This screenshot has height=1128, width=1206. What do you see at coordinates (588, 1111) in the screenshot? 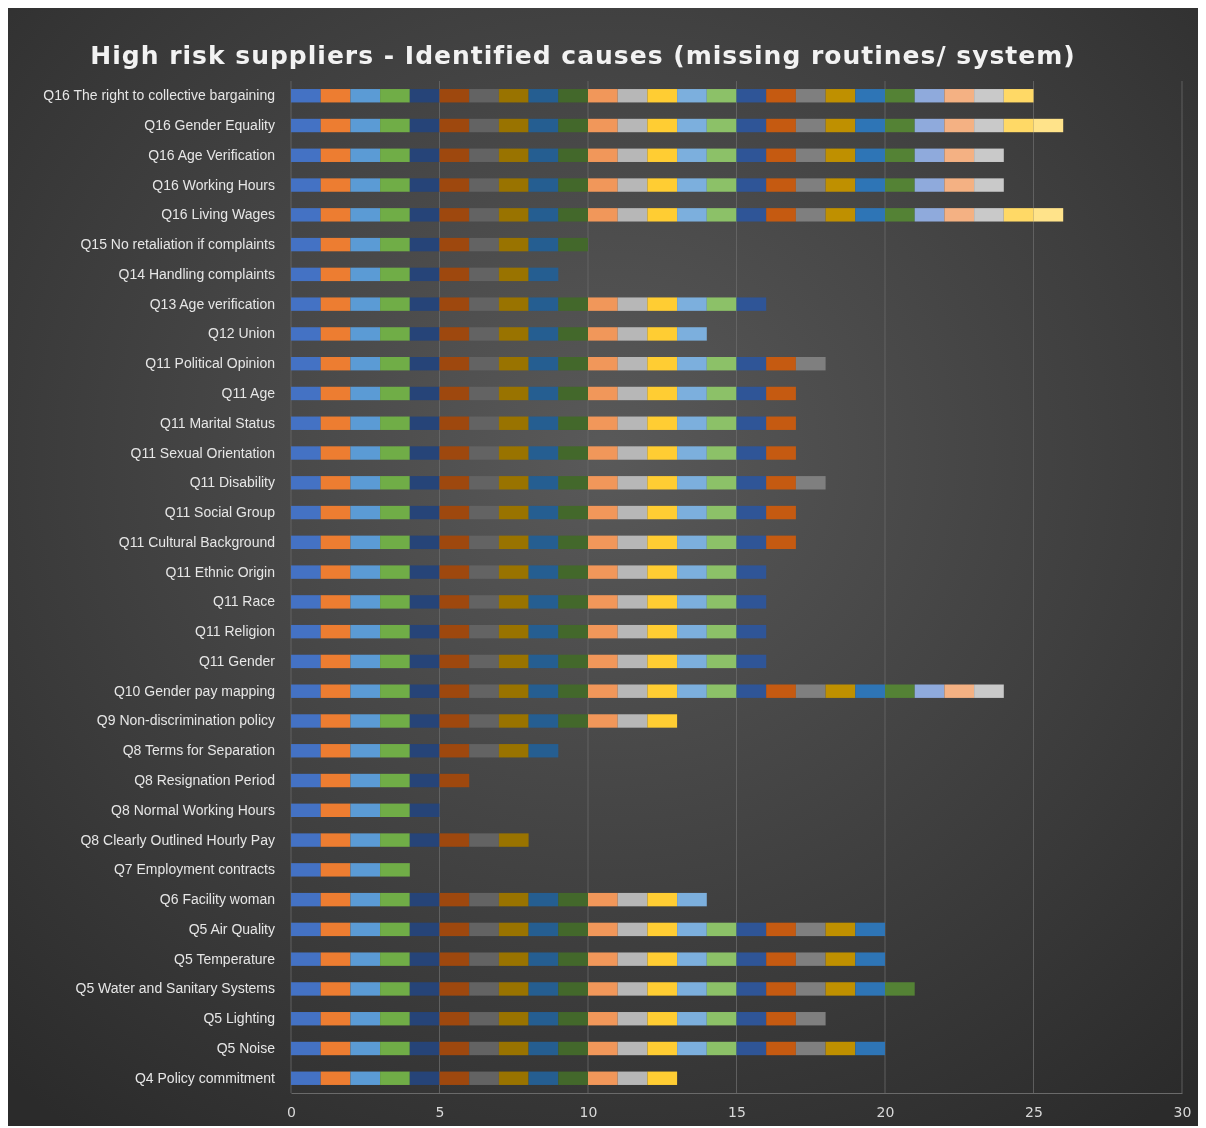
I see `x-tick-label: 10` at bounding box center [588, 1111].